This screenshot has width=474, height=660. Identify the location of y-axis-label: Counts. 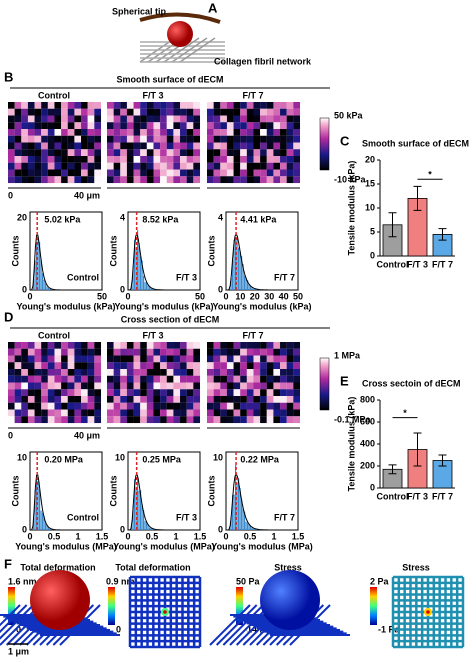
(113, 251).